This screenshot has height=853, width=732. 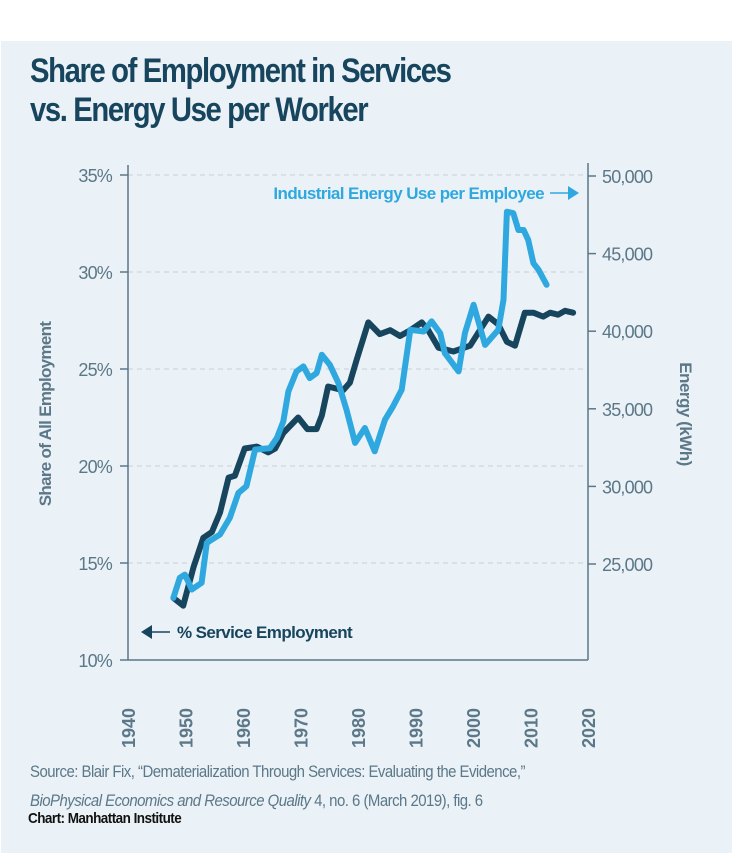 What do you see at coordinates (244, 728) in the screenshot?
I see `x-tick-label: 1960` at bounding box center [244, 728].